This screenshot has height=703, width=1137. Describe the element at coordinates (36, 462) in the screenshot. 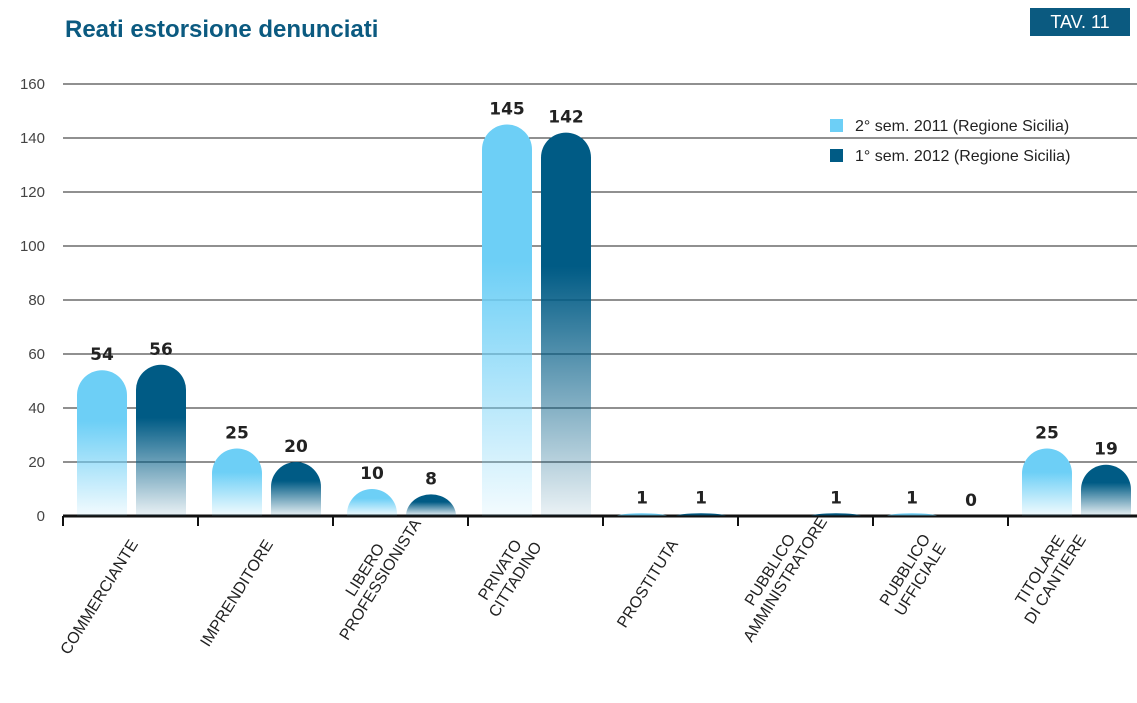

I see `y-tick-label: 20` at that location.